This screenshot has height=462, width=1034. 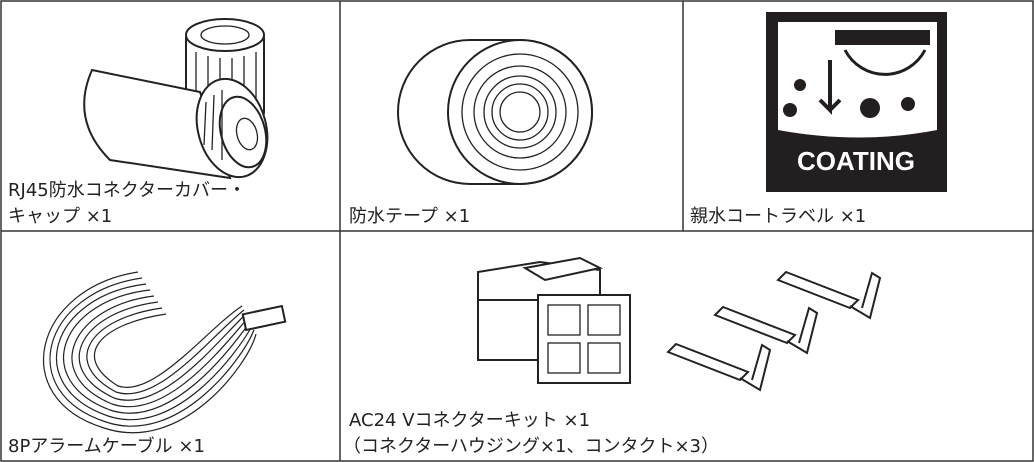 What do you see at coordinates (778, 216) in the screenshot?
I see `caption: 親水コートラベル ×1` at bounding box center [778, 216].